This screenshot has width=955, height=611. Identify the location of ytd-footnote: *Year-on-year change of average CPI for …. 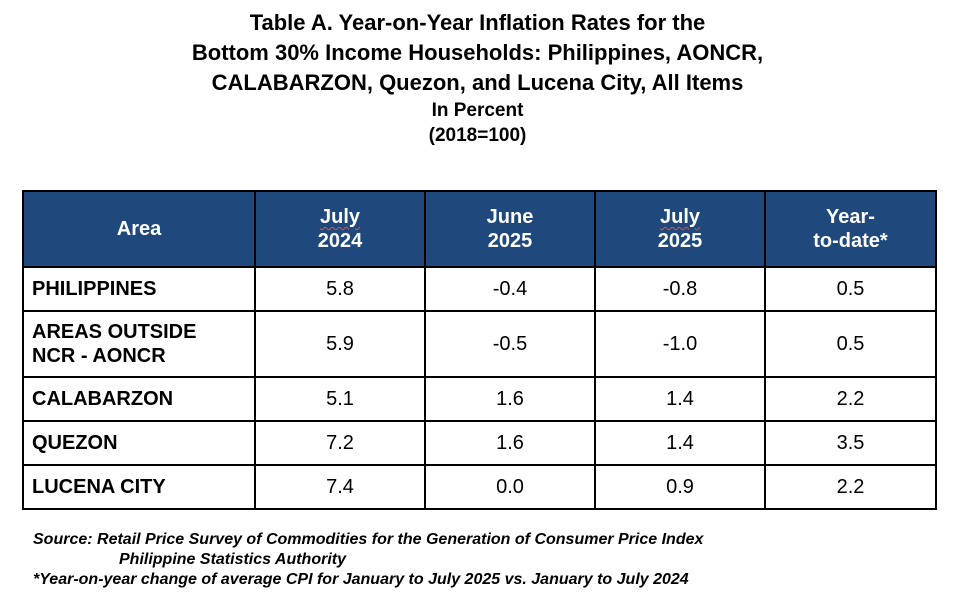
(361, 579).